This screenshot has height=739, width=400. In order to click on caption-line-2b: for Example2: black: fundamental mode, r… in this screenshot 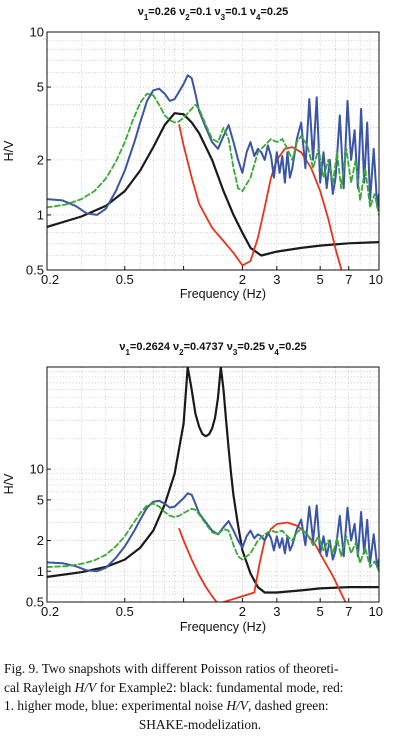, I will do `click(220, 687)`.